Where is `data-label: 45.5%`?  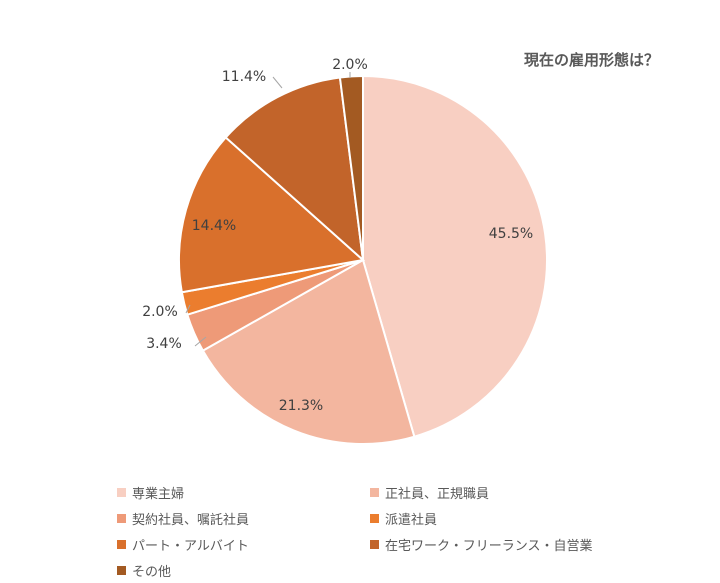 data-label: 45.5% is located at coordinates (511, 234).